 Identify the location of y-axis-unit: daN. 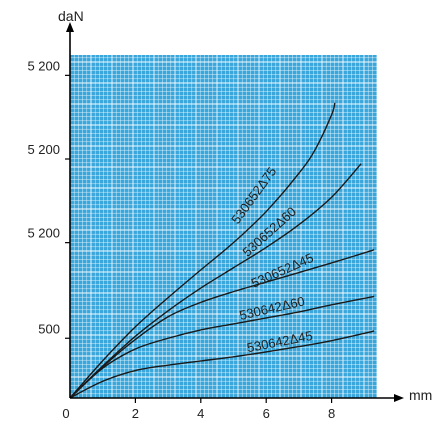
(71, 16).